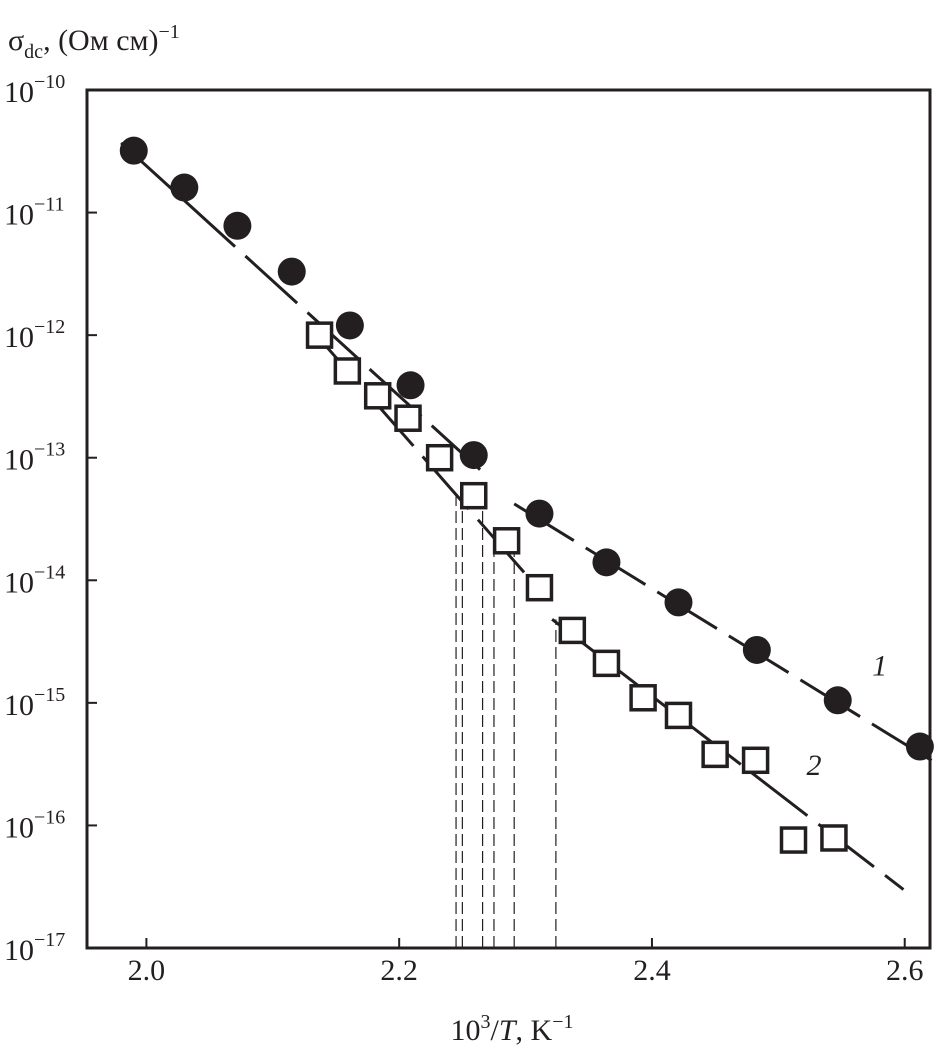  I want to click on series-label: 2, so click(813, 765).